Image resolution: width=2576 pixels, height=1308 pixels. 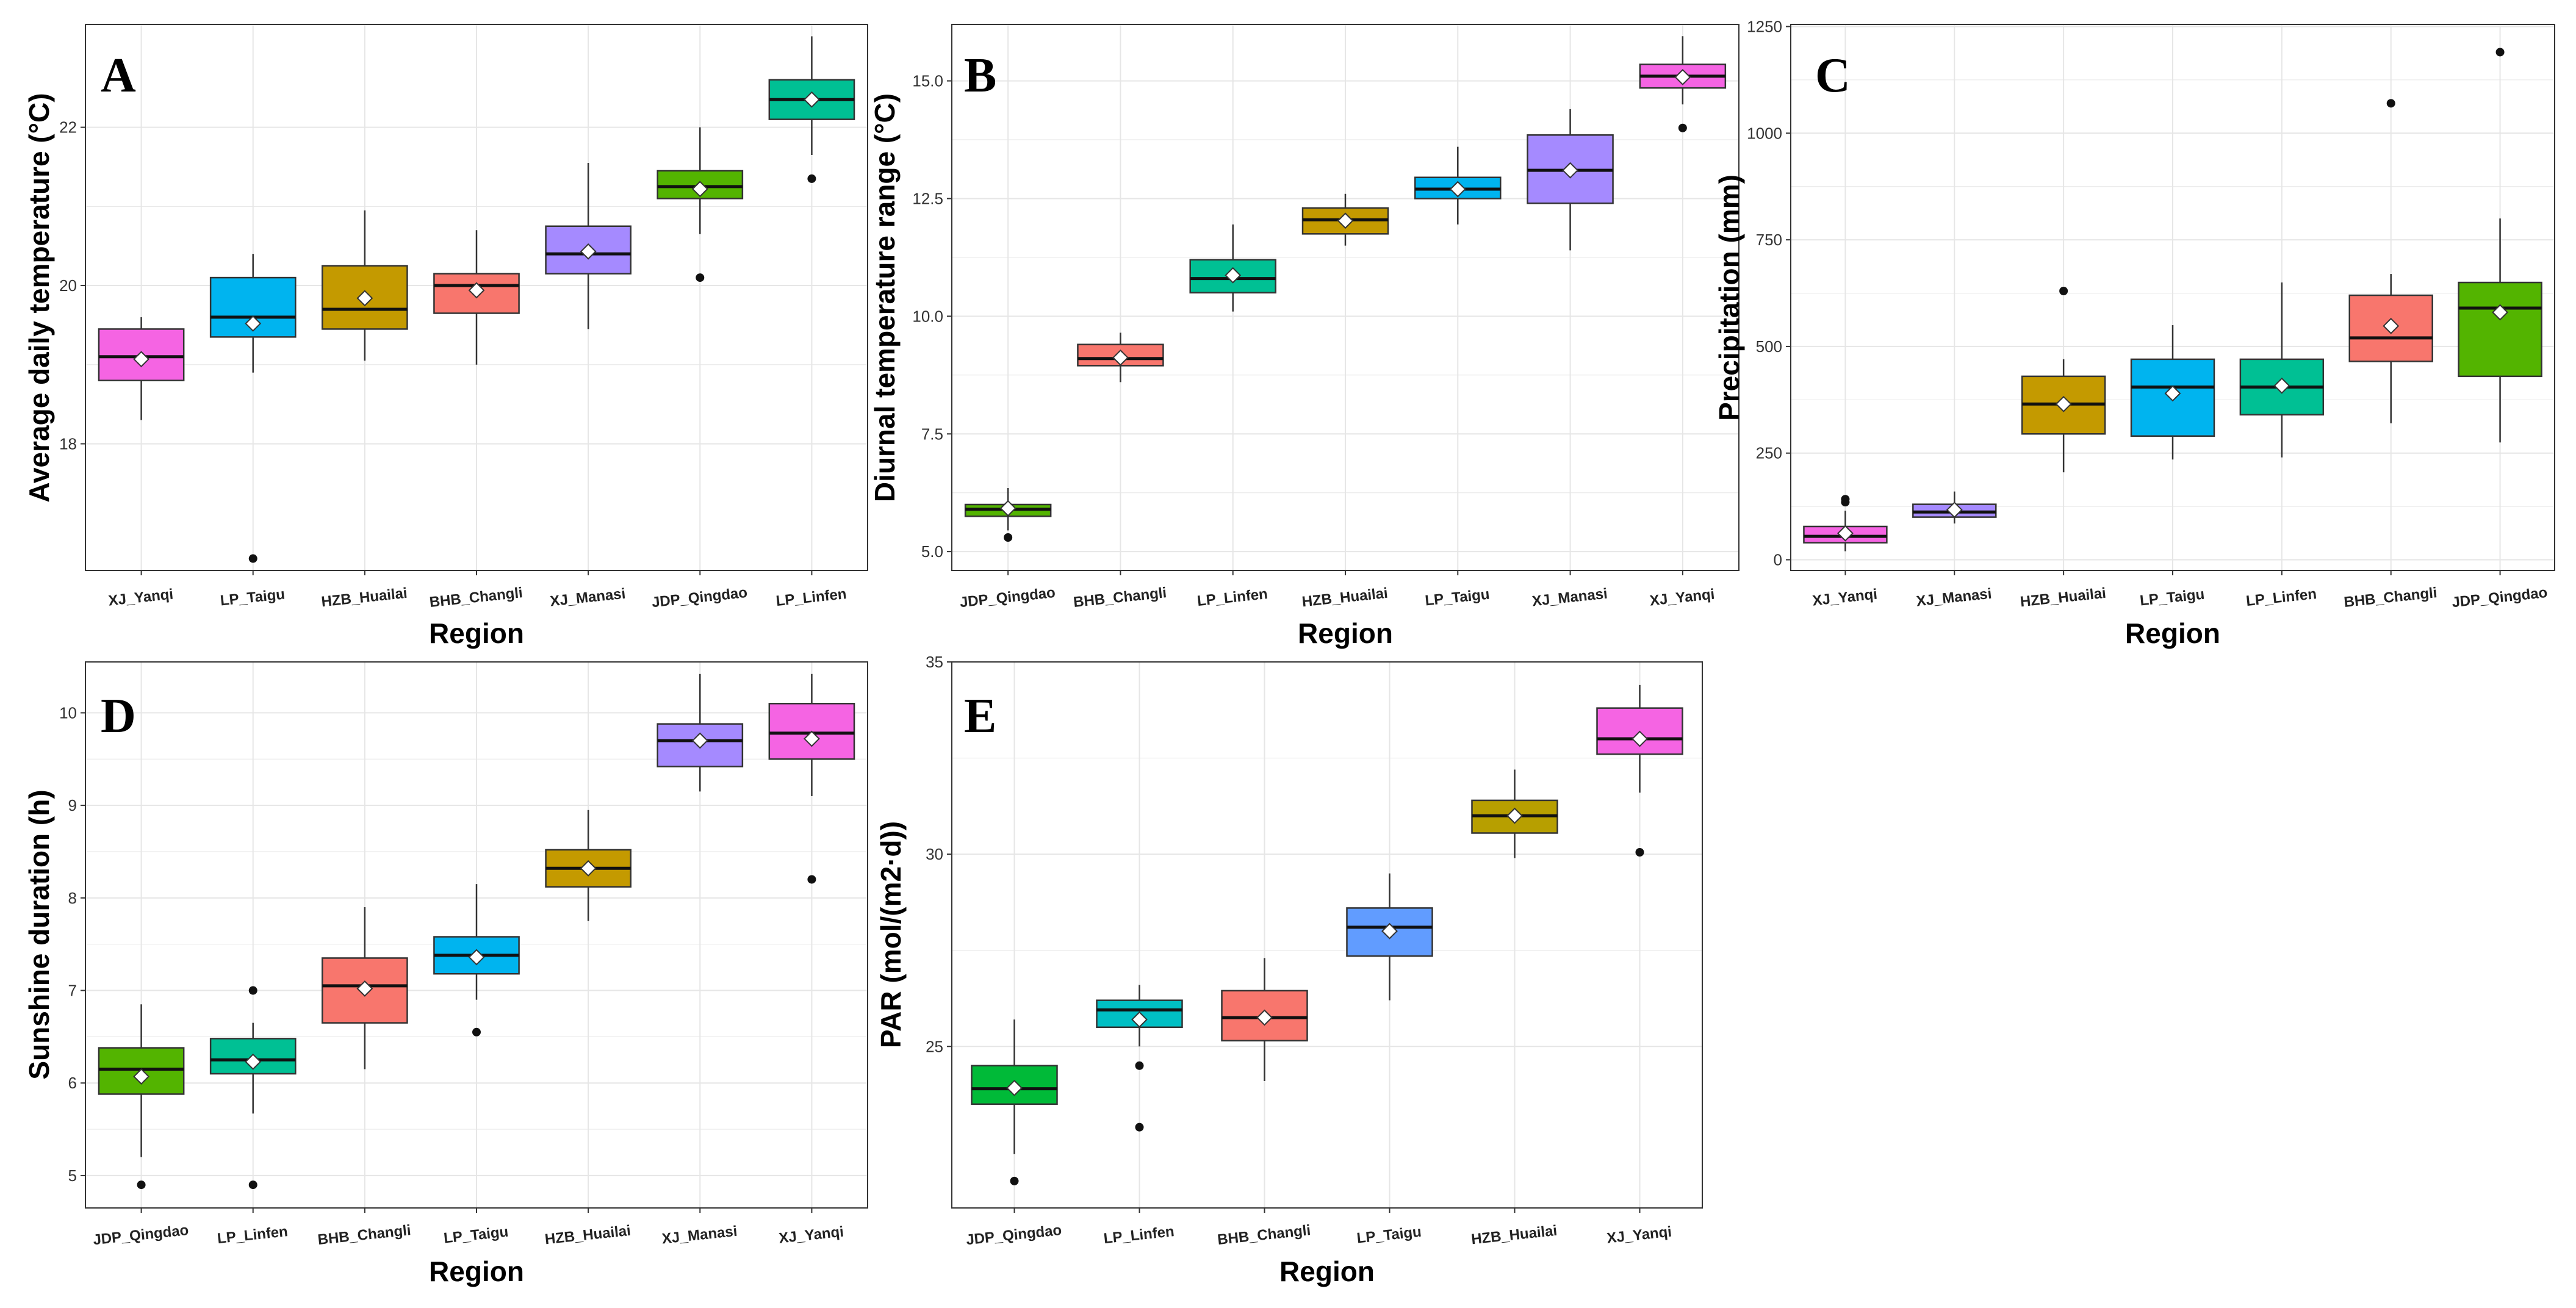 I want to click on y-axis-title: Diurnal temperature range (°C), so click(x=885, y=297).